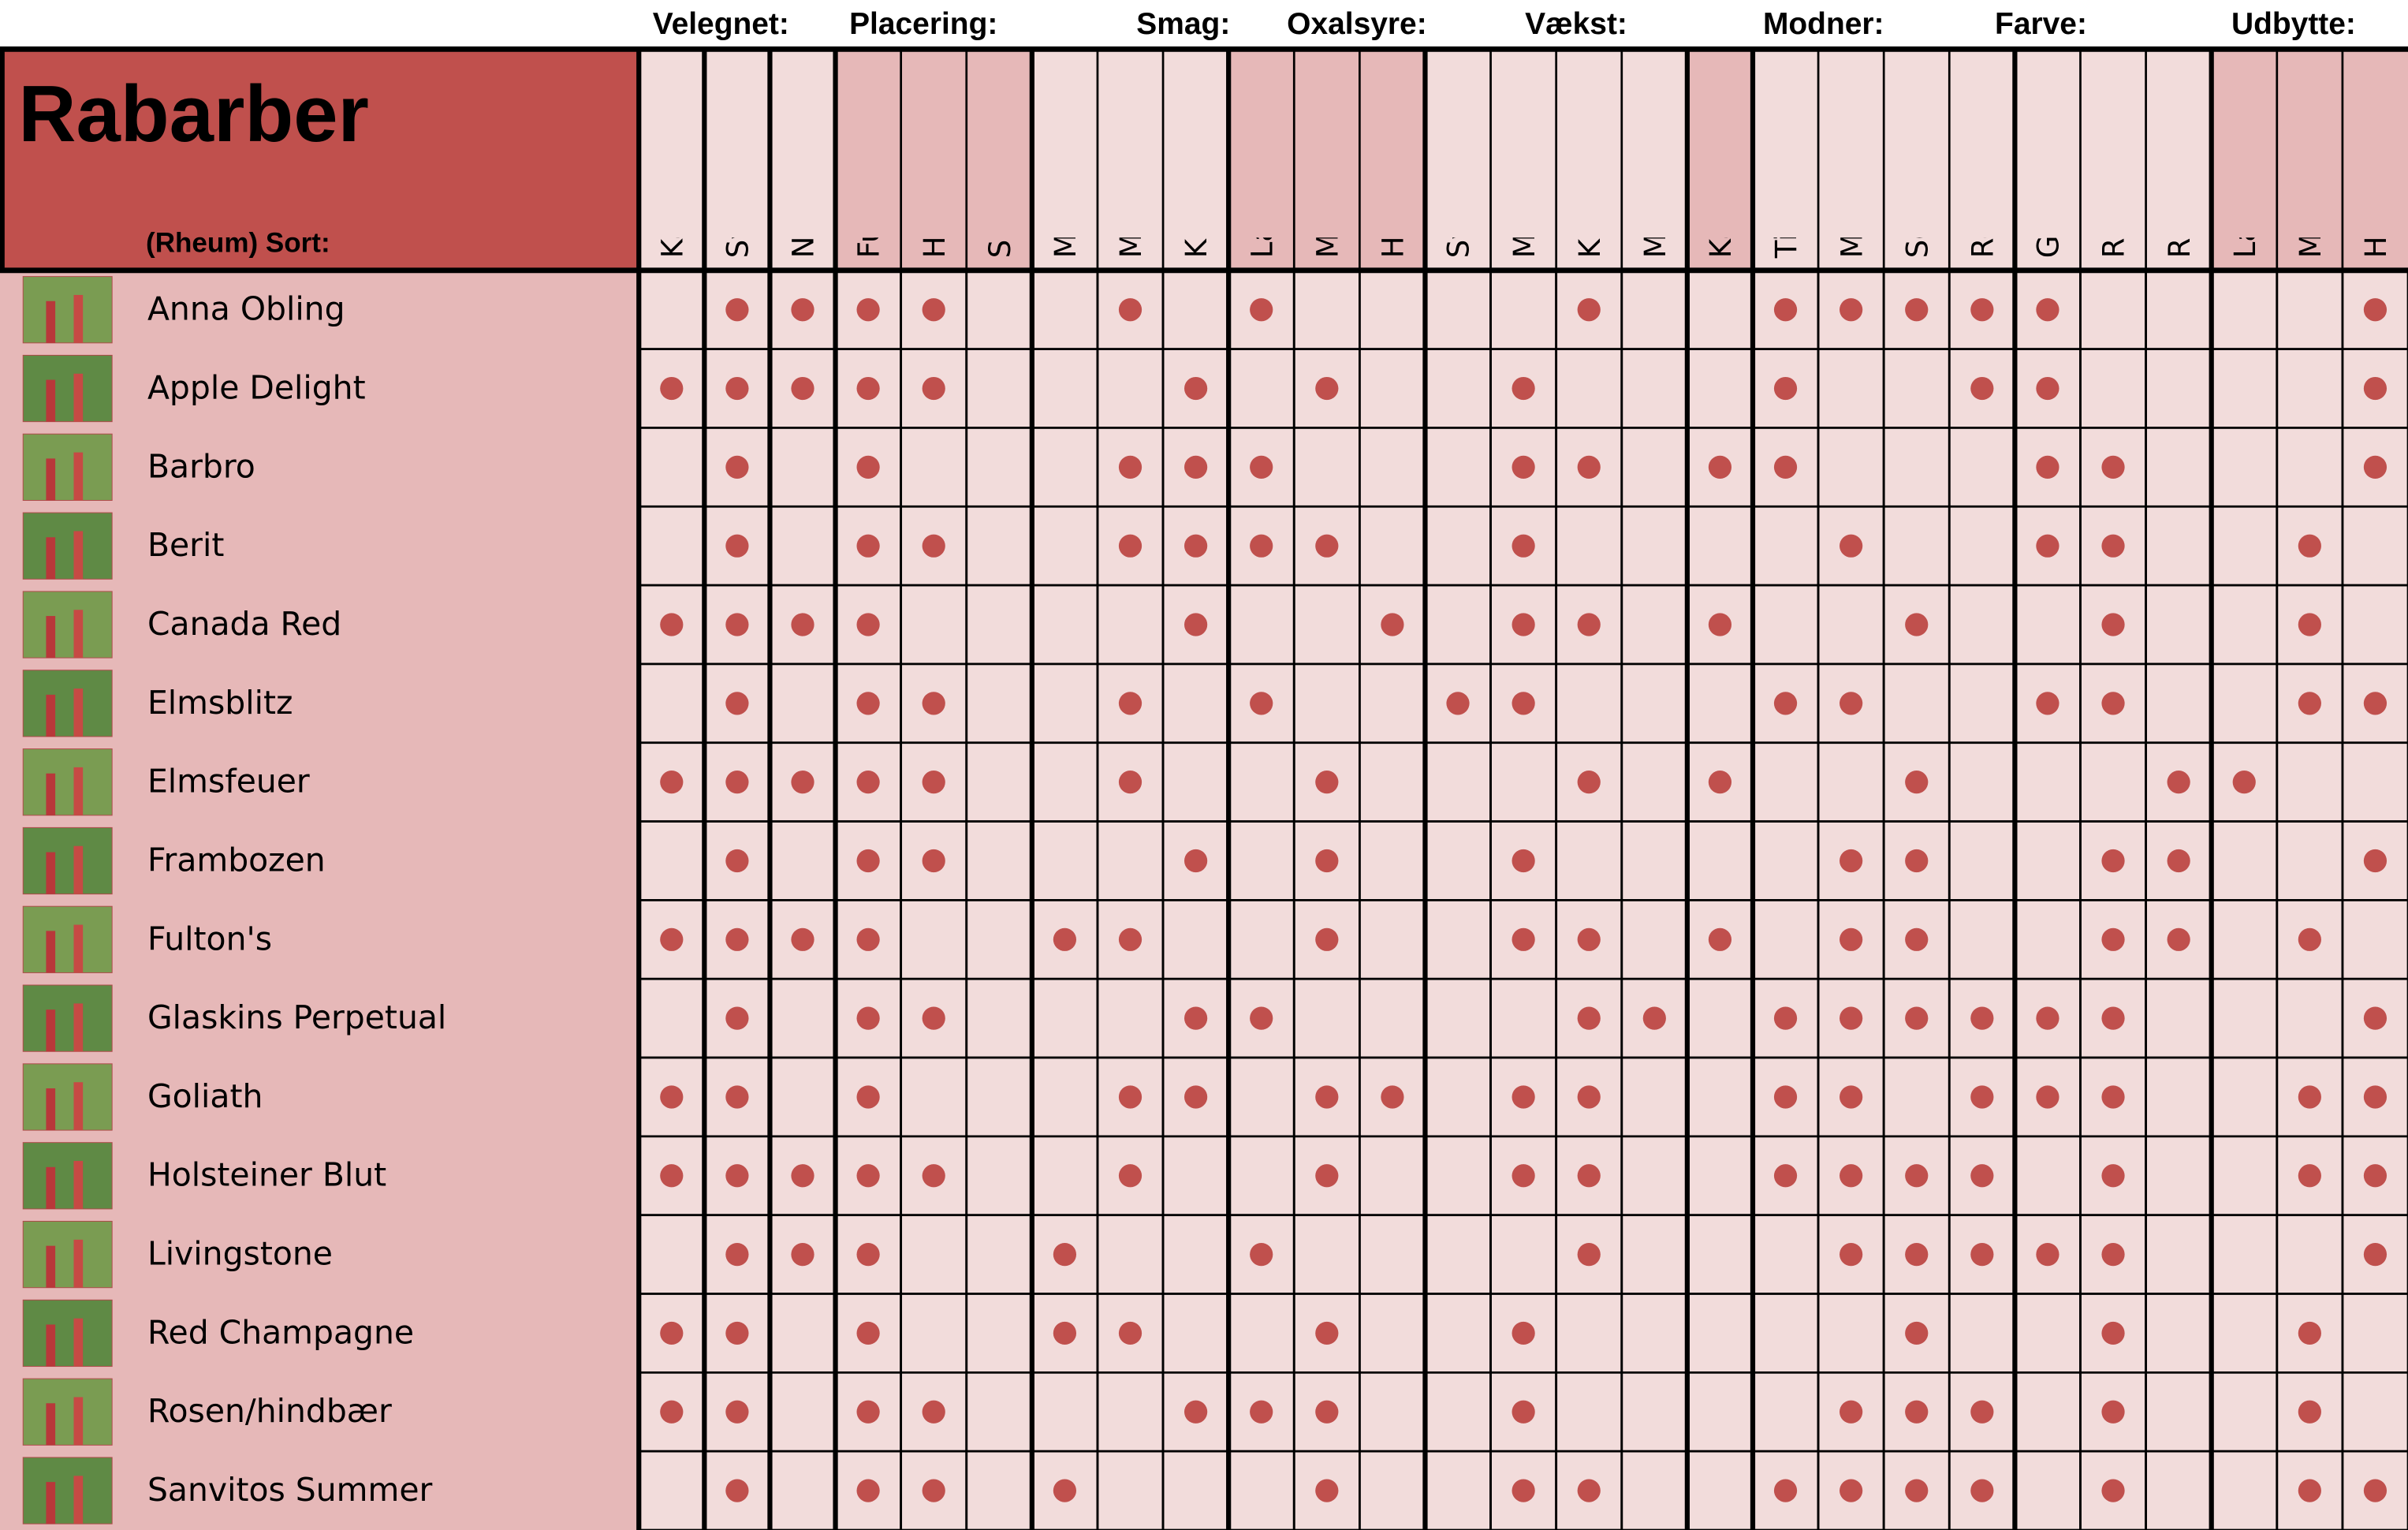 The width and height of the screenshot is (2408, 1530). What do you see at coordinates (290, 1490) in the screenshot?
I see `variety-name: Sanvitos Summer` at bounding box center [290, 1490].